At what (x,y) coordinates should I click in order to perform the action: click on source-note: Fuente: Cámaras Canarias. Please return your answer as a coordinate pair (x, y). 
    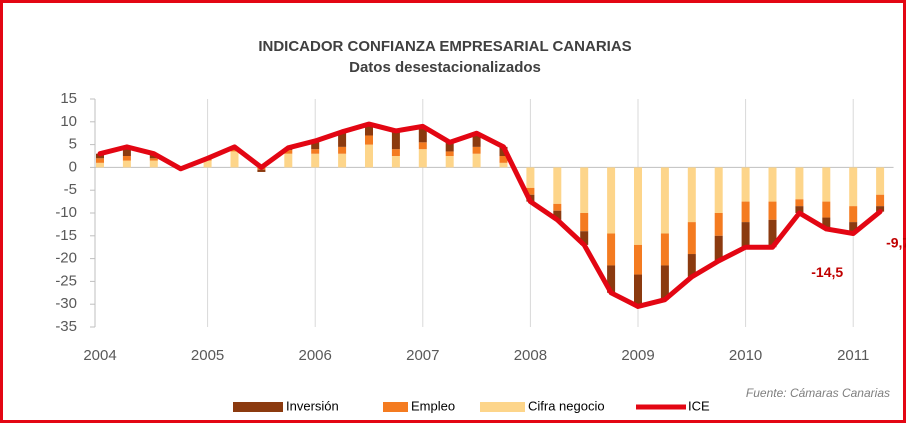
    Looking at the image, I should click on (818, 393).